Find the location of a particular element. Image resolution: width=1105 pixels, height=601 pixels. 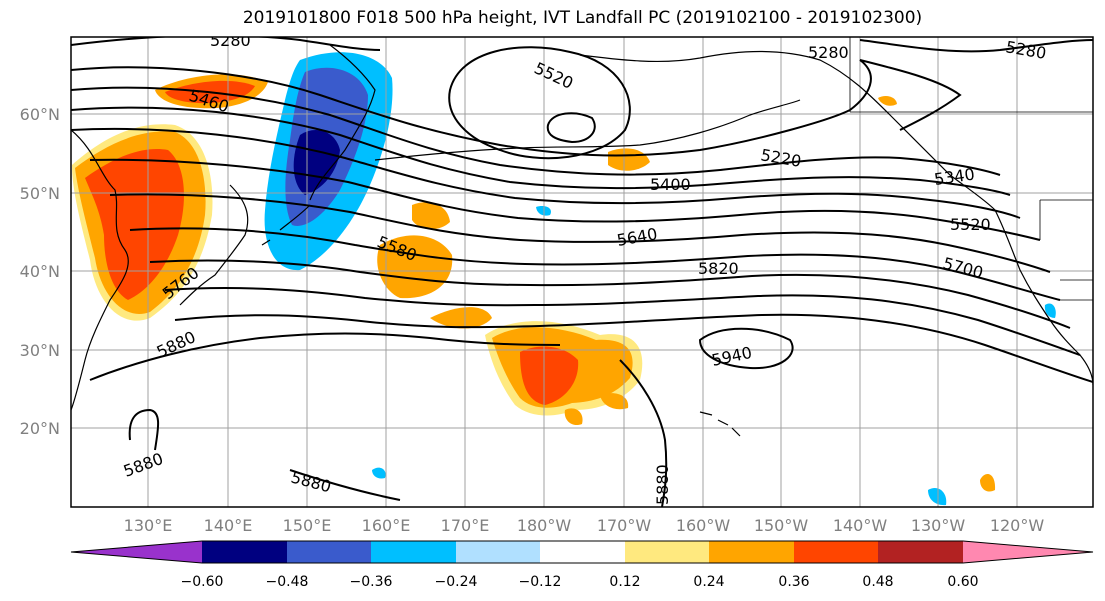

coastline-kamchatka is located at coordinates (342, 122).